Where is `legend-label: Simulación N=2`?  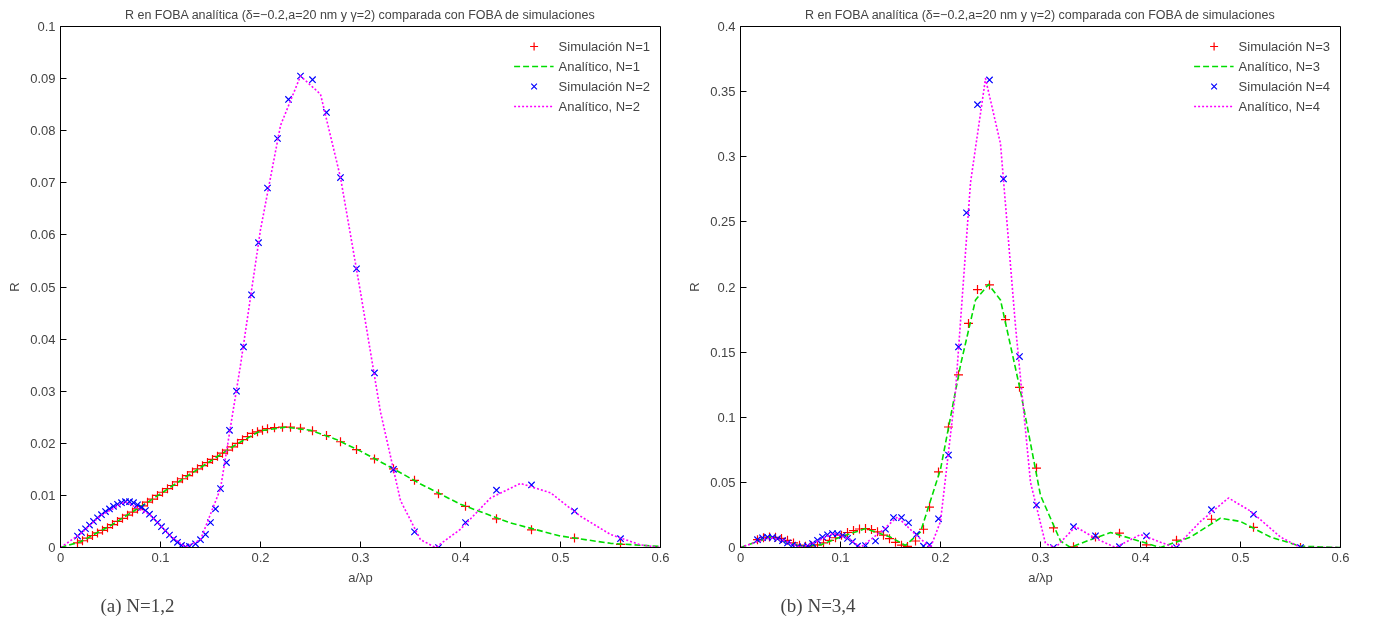
legend-label: Simulación N=2 is located at coordinates (604, 86).